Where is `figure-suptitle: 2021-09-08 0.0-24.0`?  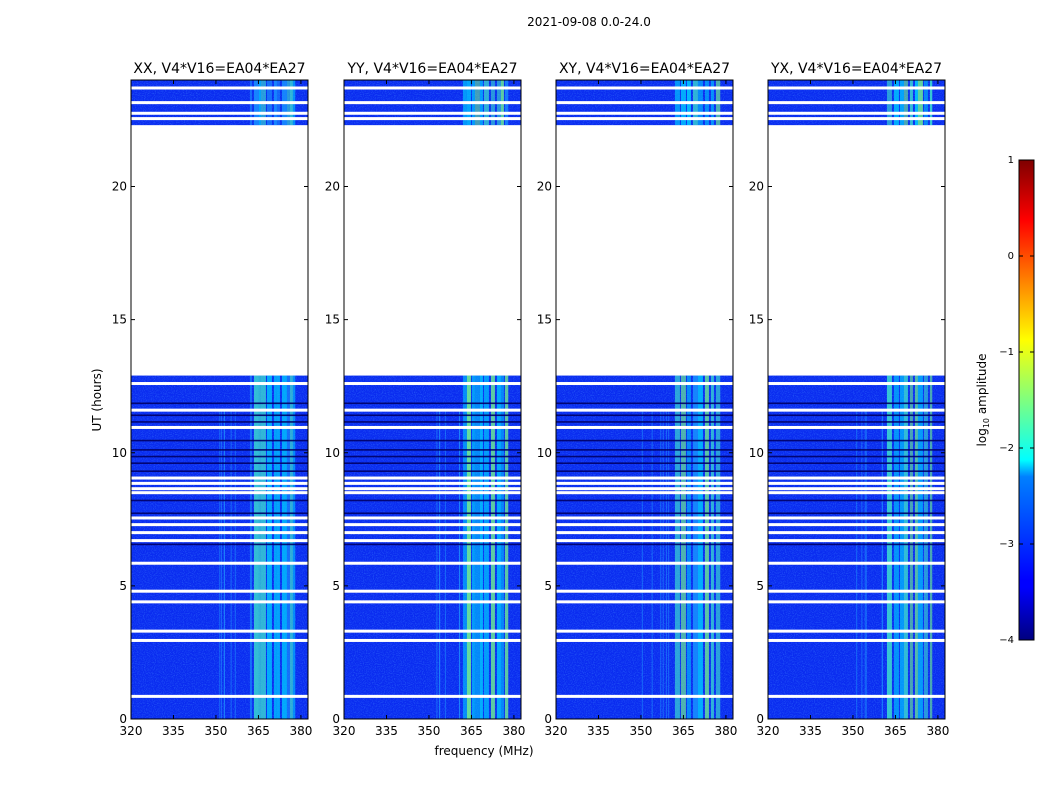
figure-suptitle: 2021-09-08 0.0-24.0 is located at coordinates (589, 22).